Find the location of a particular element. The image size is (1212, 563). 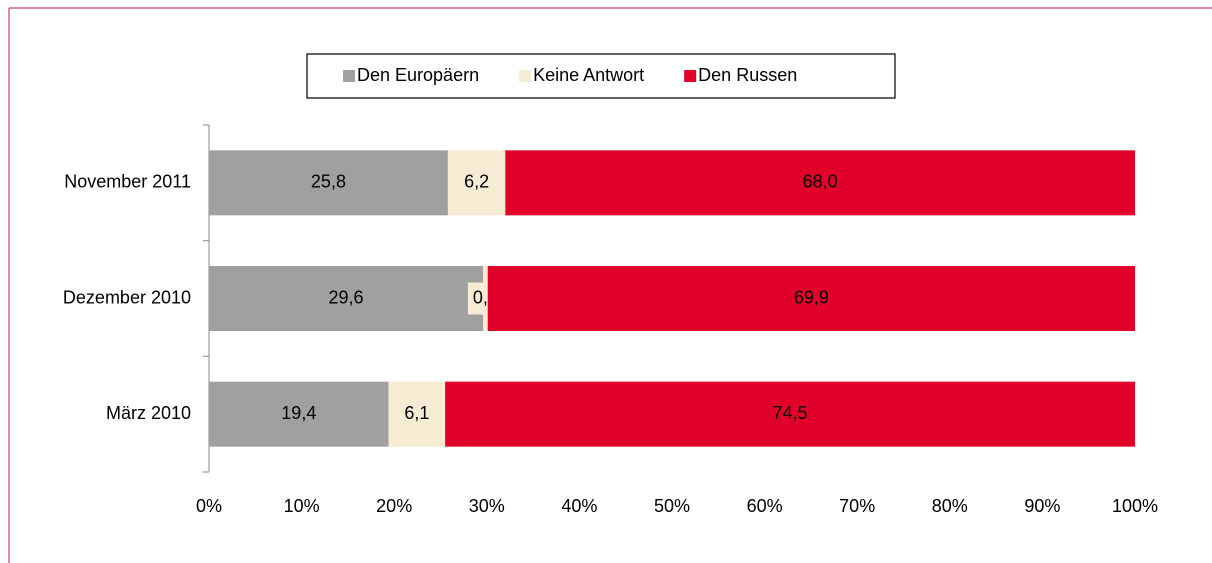

value-label: 69,9 is located at coordinates (811, 297).